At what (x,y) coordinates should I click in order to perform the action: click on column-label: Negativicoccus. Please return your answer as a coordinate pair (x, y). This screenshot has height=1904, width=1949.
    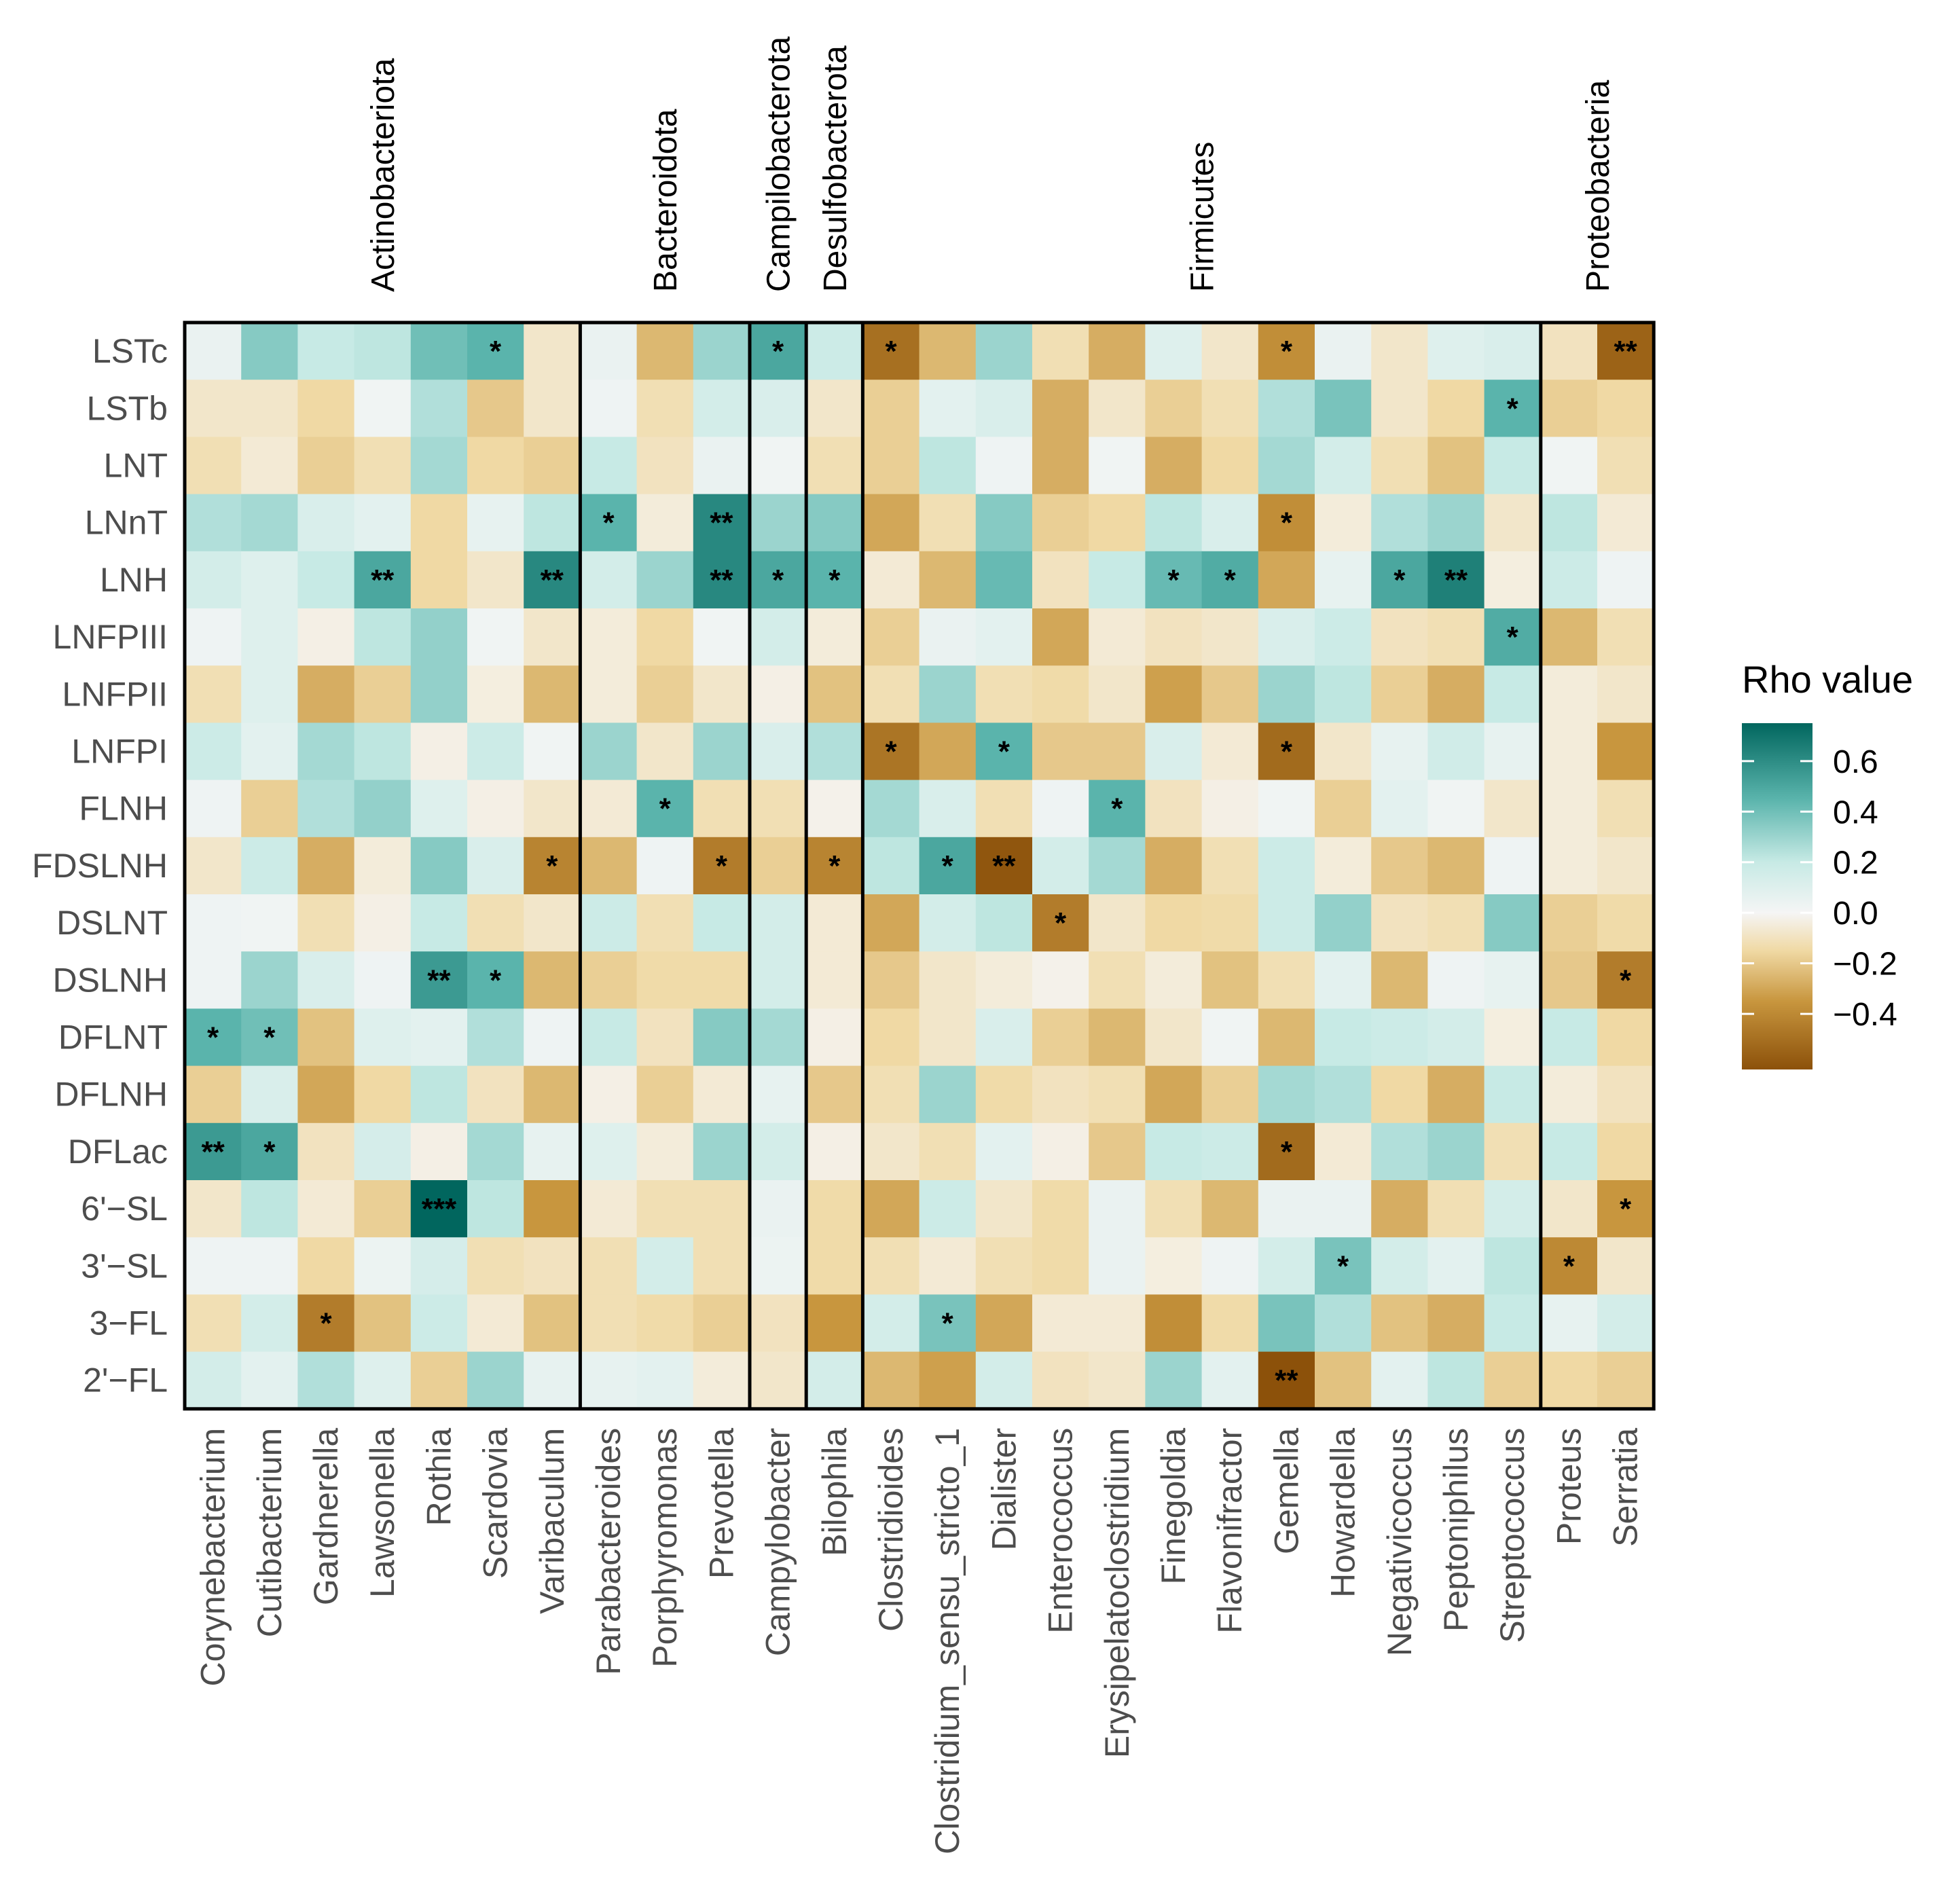
    Looking at the image, I should click on (1400, 1542).